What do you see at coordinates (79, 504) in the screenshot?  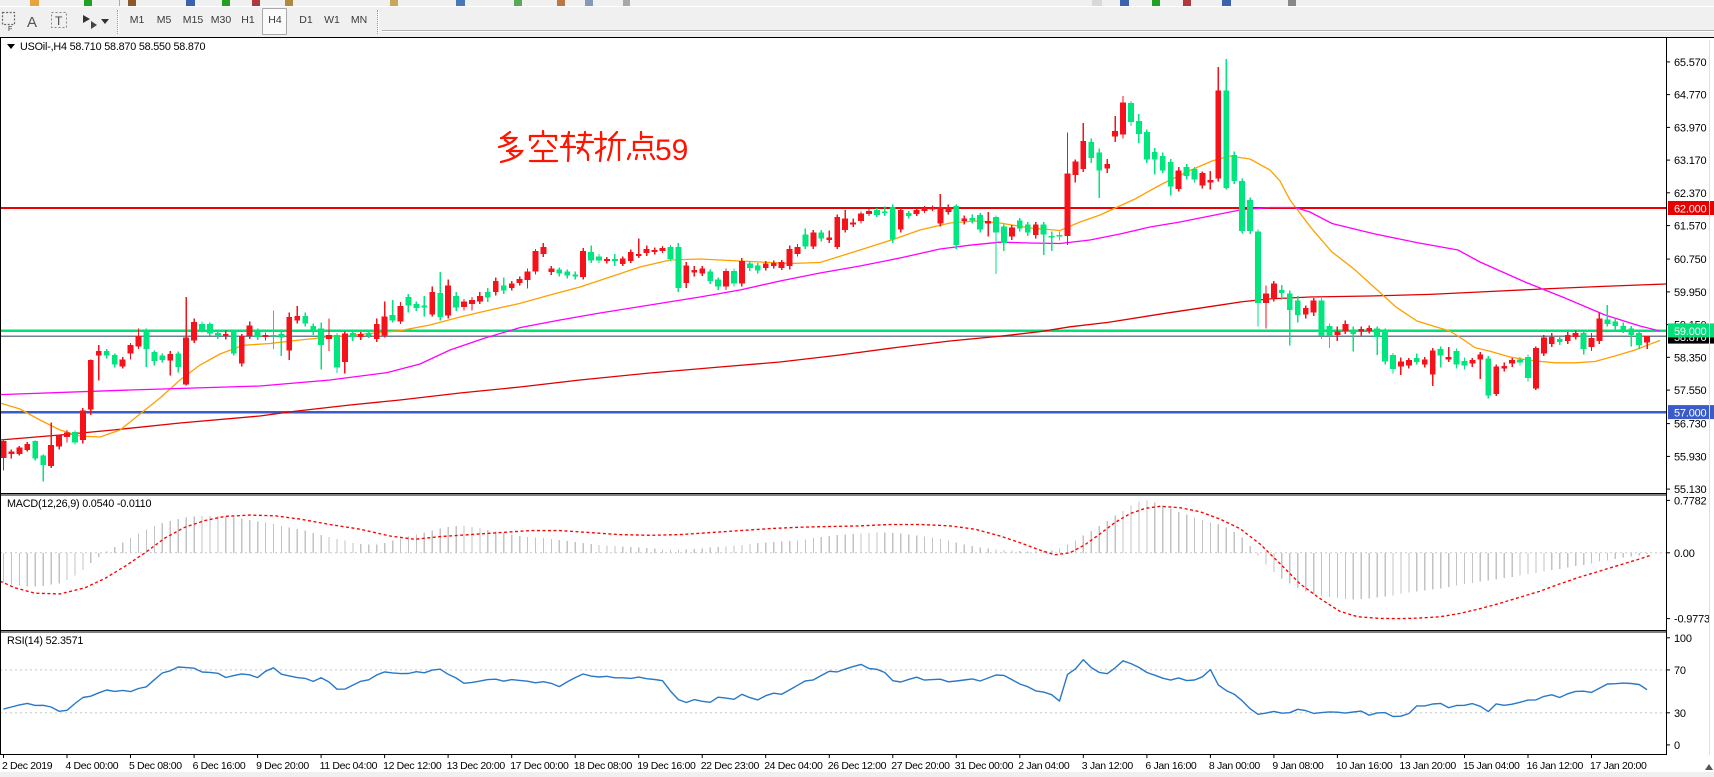 I see `svg-text: MACD(12,26,9) 0.0540 -0.0110` at bounding box center [79, 504].